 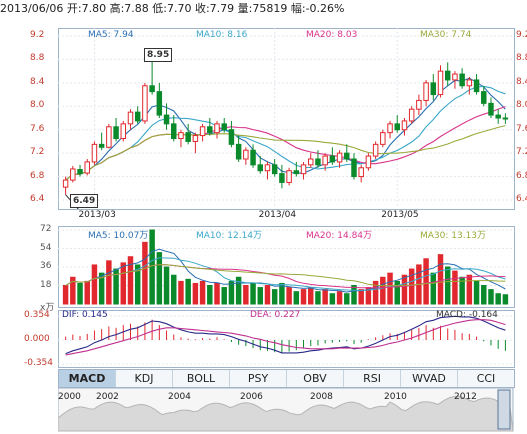 I want to click on date-label: 2013/04, so click(x=277, y=215).